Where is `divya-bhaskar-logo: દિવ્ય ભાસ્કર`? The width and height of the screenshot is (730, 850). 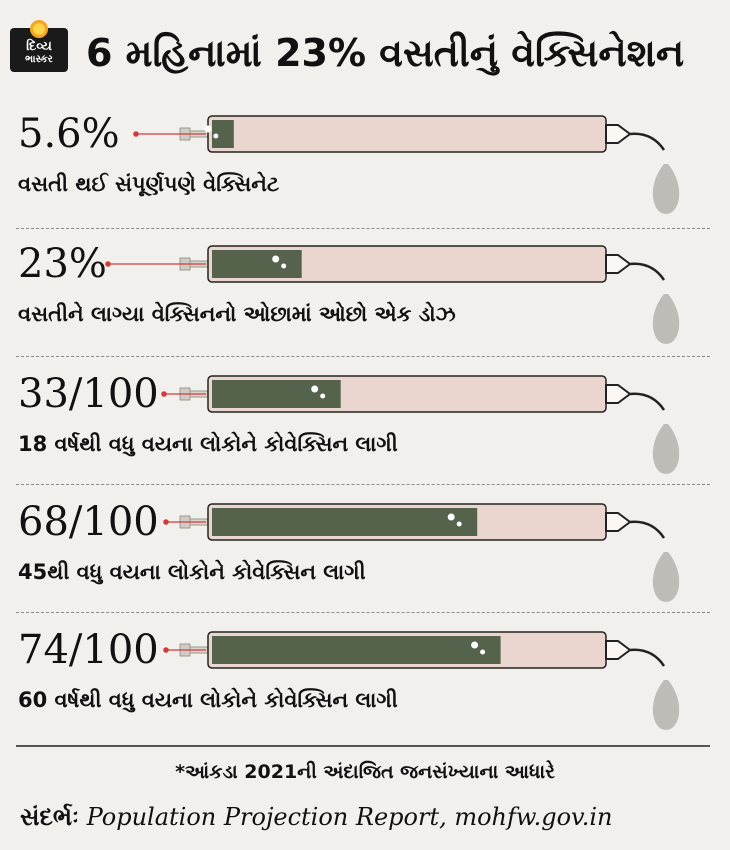 divya-bhaskar-logo: દિવ્ય ભાસ્કર is located at coordinates (39, 46).